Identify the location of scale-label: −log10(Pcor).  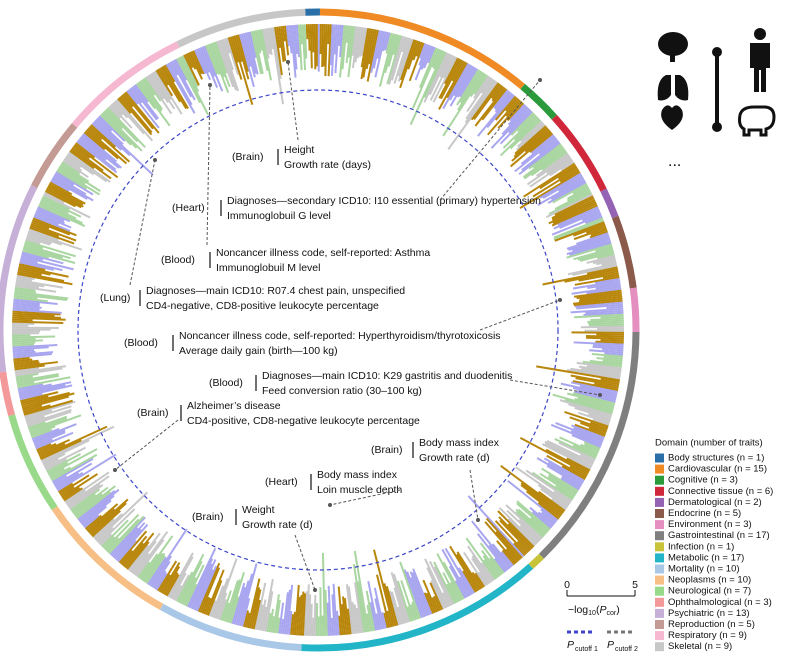
(594, 610).